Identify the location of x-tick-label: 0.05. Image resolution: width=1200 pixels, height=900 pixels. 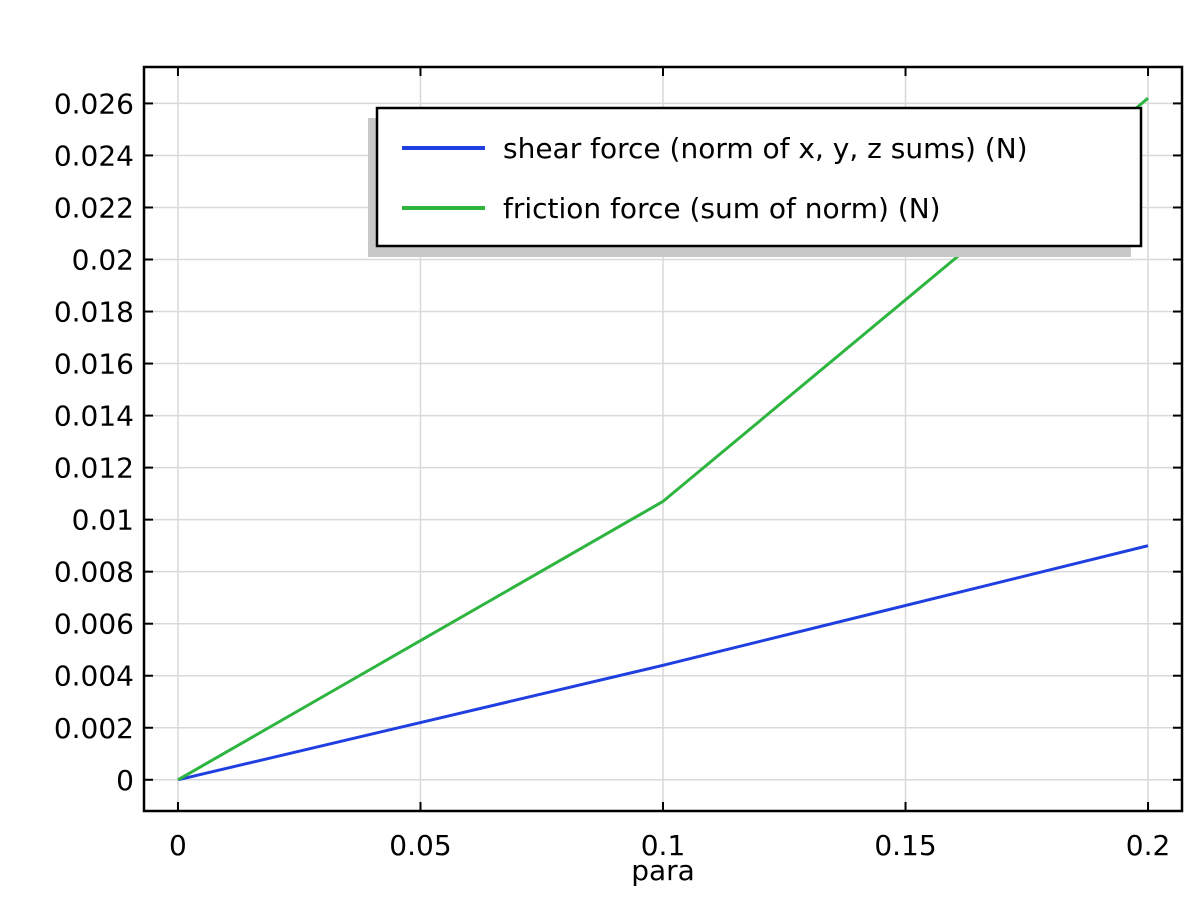
(420, 845).